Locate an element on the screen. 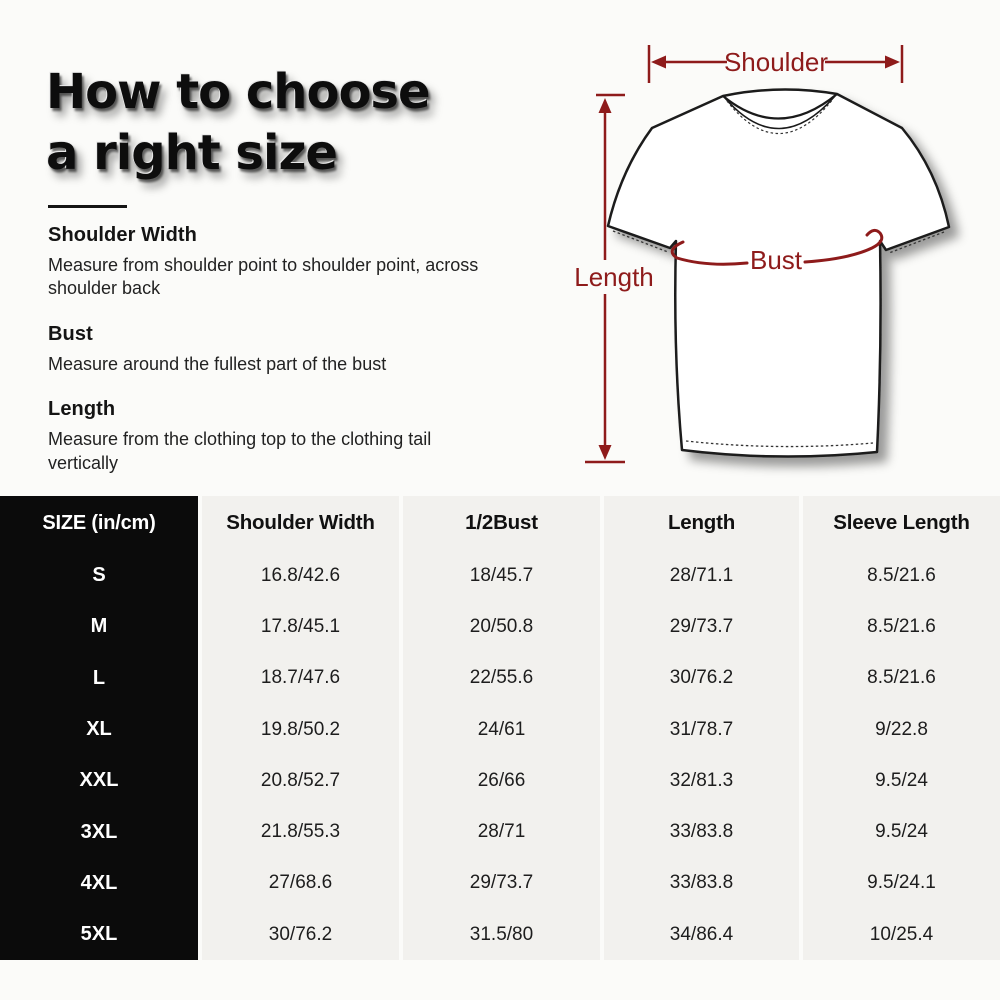 The width and height of the screenshot is (1000, 1000). page-title: How to choose a right size is located at coordinates (238, 123).